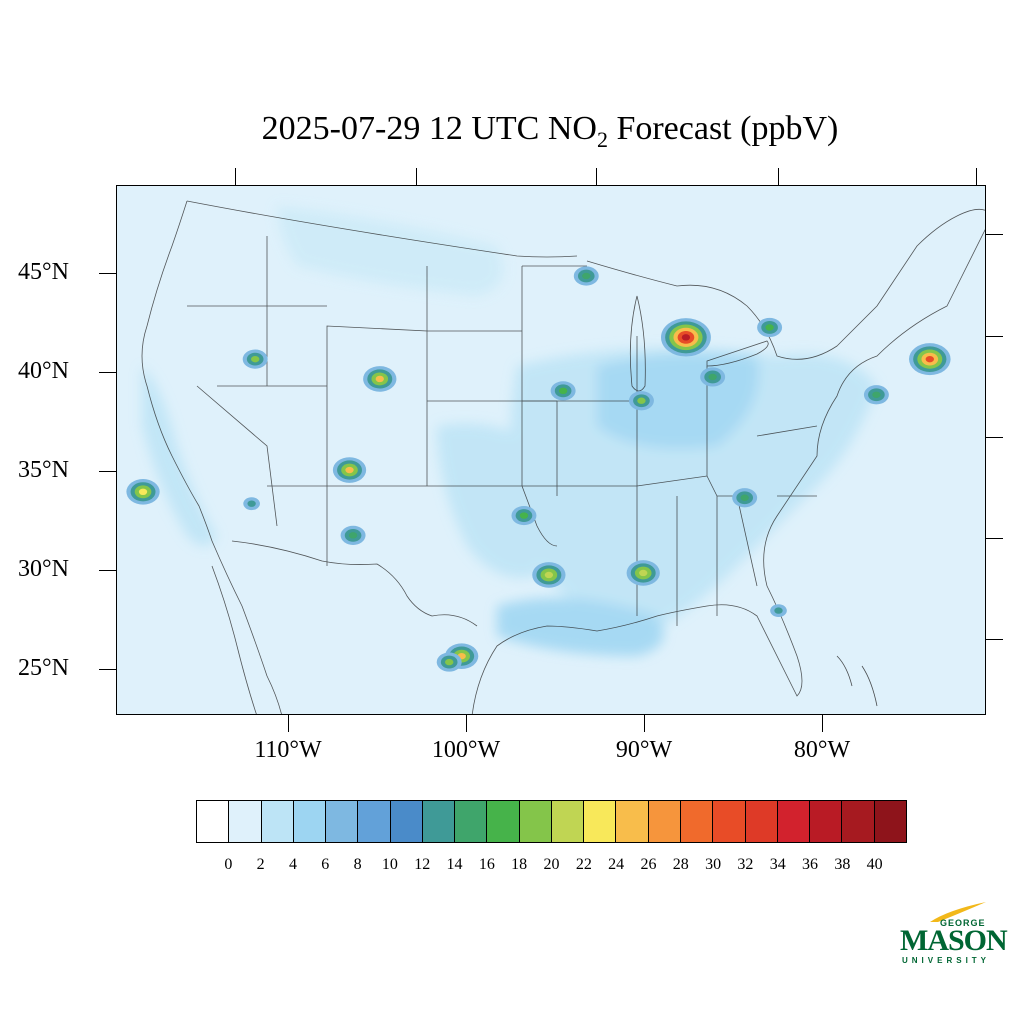 The image size is (1024, 1024). Describe the element at coordinates (260, 864) in the screenshot. I see `colorbar-label: 2` at that location.